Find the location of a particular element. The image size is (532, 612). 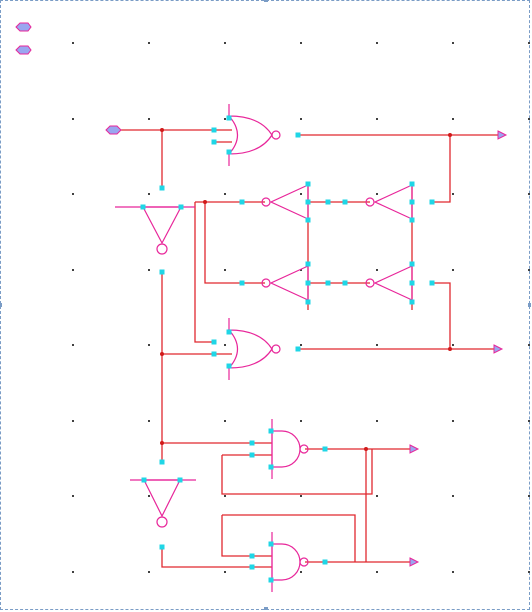

resize-handle-bottom is located at coordinates (266, 608).